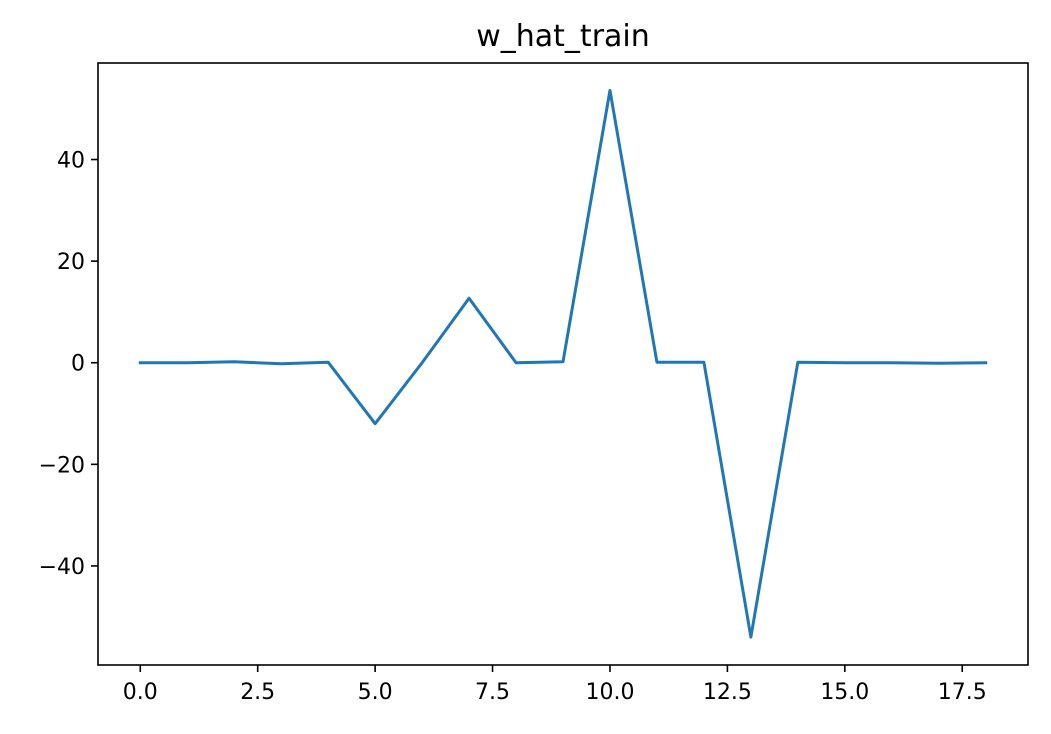  Describe the element at coordinates (140, 692) in the screenshot. I see `x-tick-label: 0.0` at that location.